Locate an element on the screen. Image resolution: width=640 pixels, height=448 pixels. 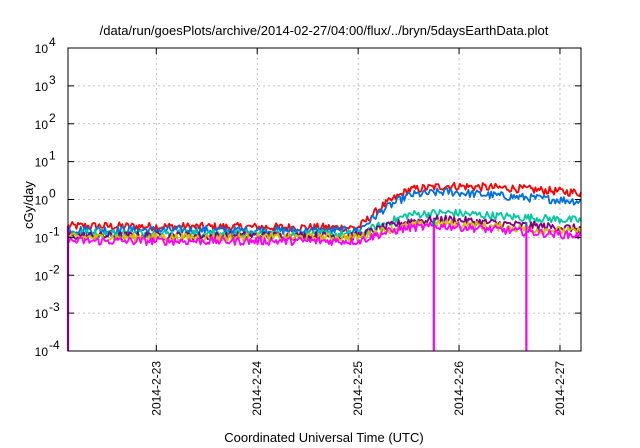
x-tick-label: 2014-2-27 is located at coordinates (560, 388).